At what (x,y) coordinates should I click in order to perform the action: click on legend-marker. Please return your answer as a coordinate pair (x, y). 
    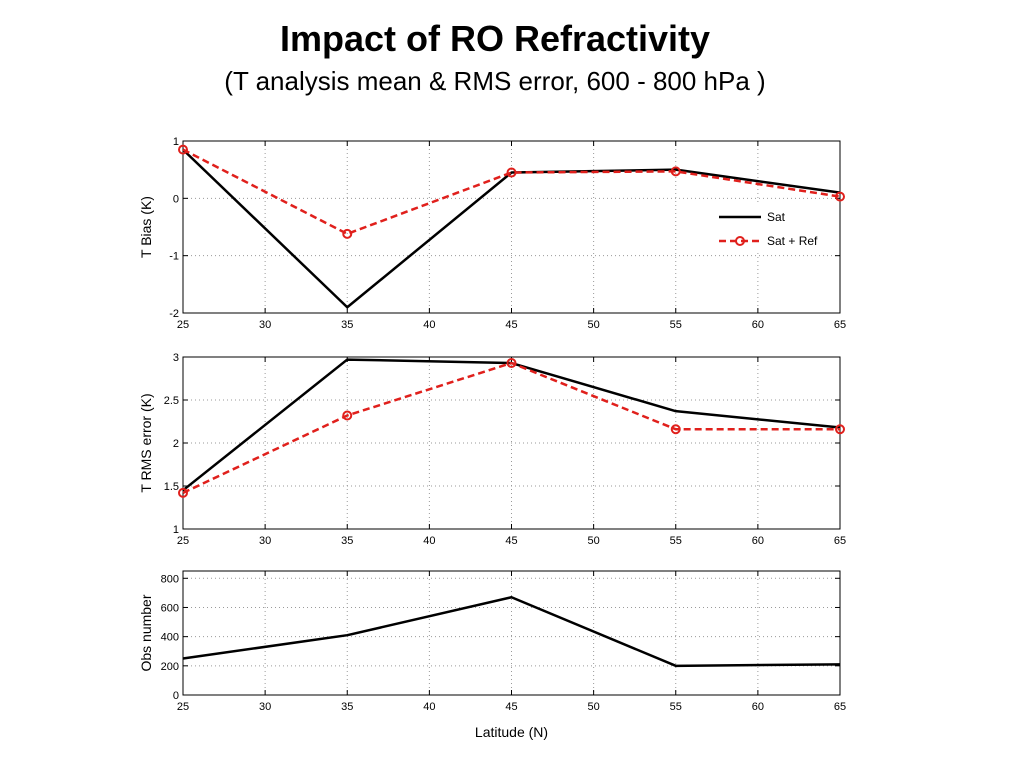
    Looking at the image, I should click on (740, 241).